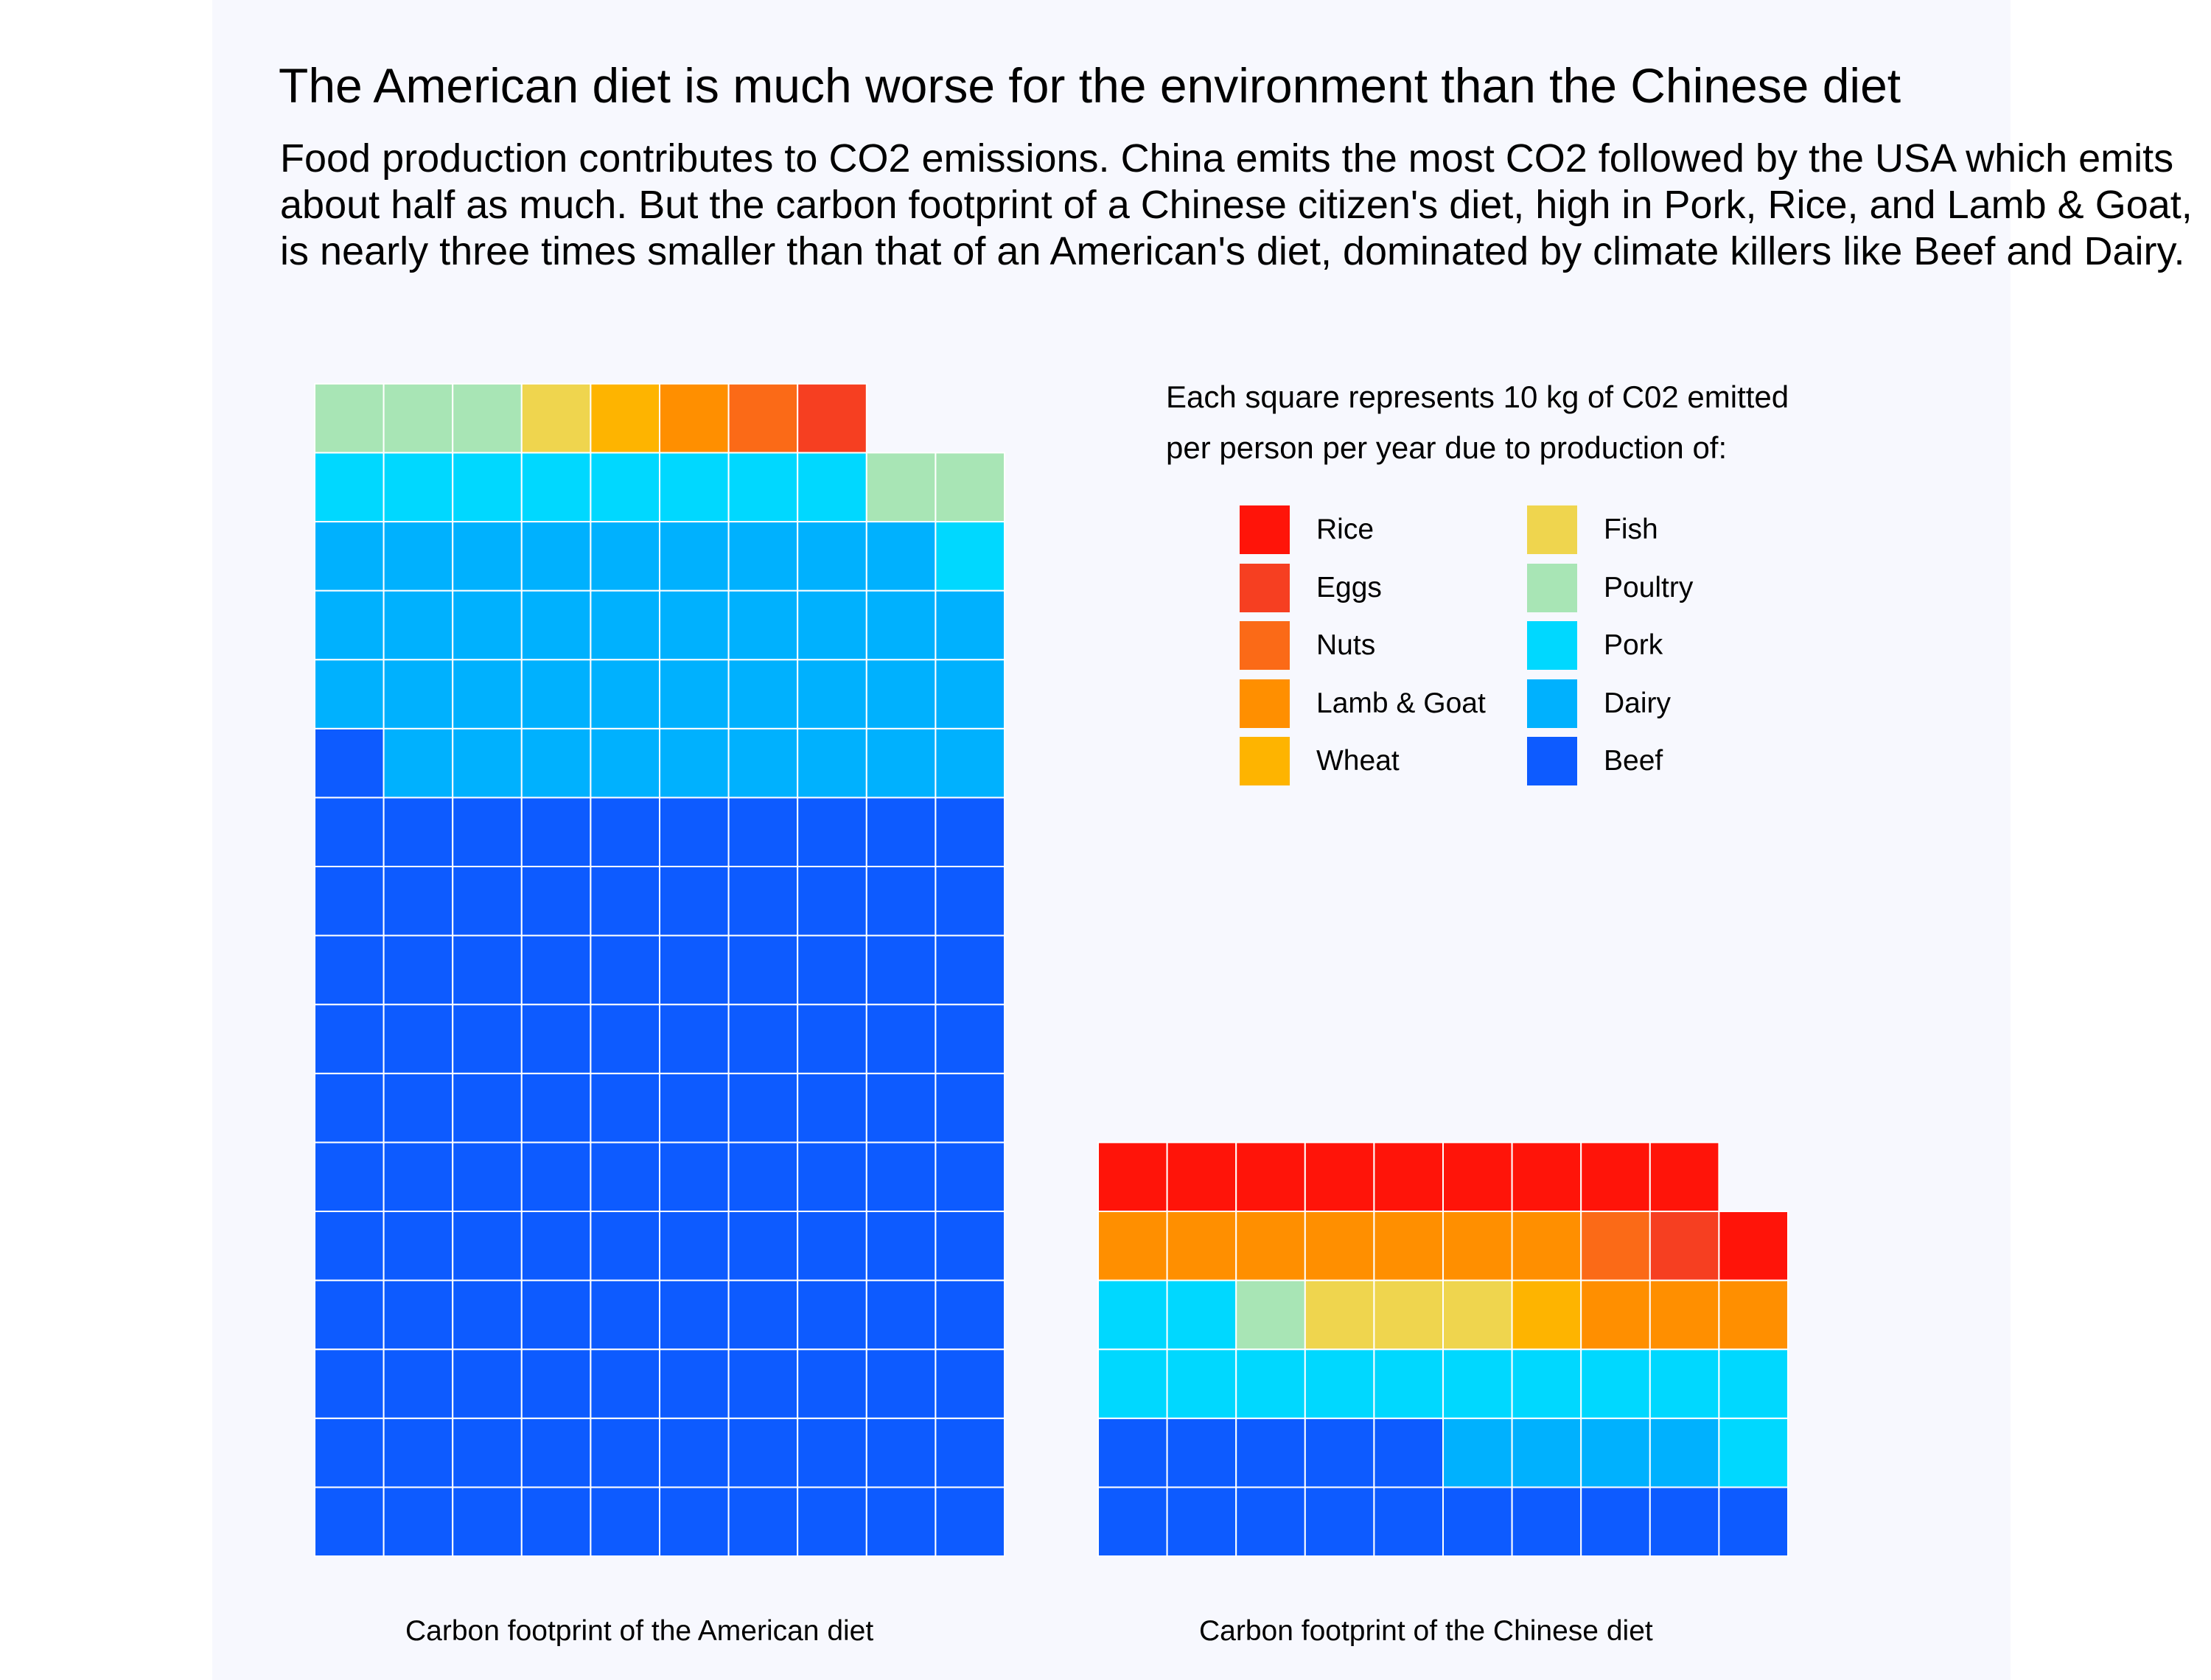 This screenshot has height=1680, width=2211. What do you see at coordinates (1401, 703) in the screenshot?
I see `legend-label: Lamb & Goat` at bounding box center [1401, 703].